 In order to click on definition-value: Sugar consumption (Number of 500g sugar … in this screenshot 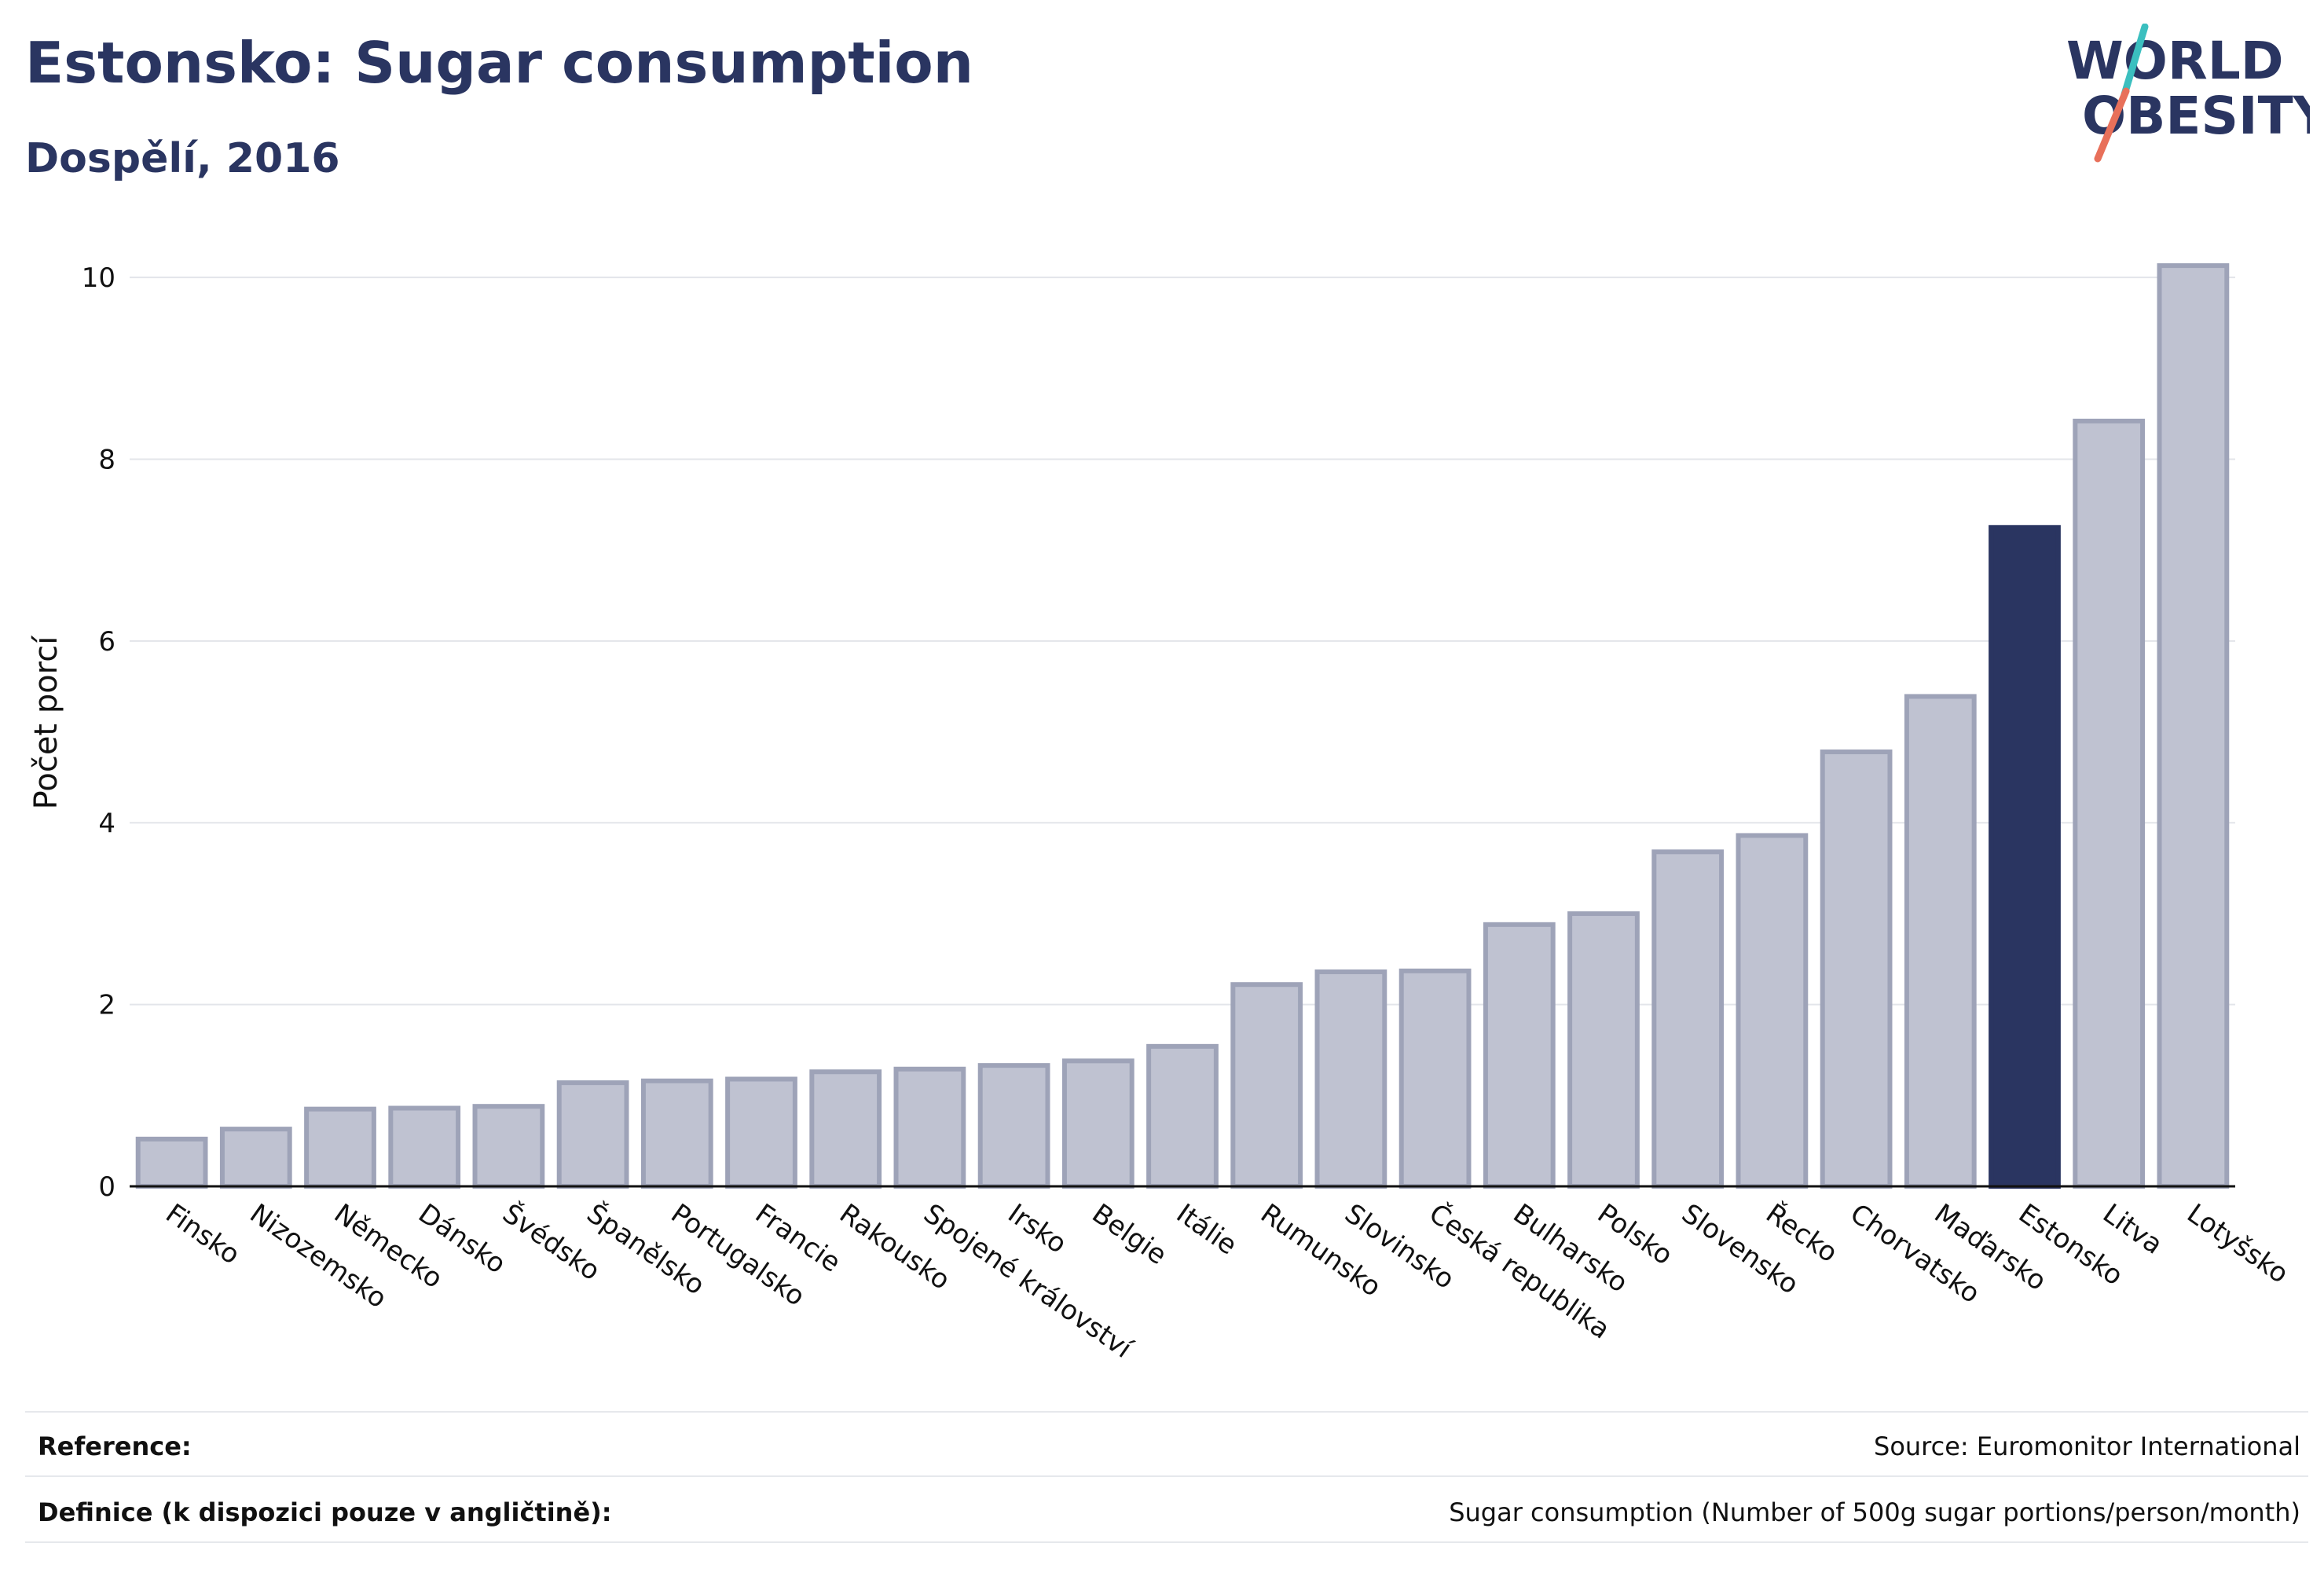, I will do `click(1874, 1512)`.